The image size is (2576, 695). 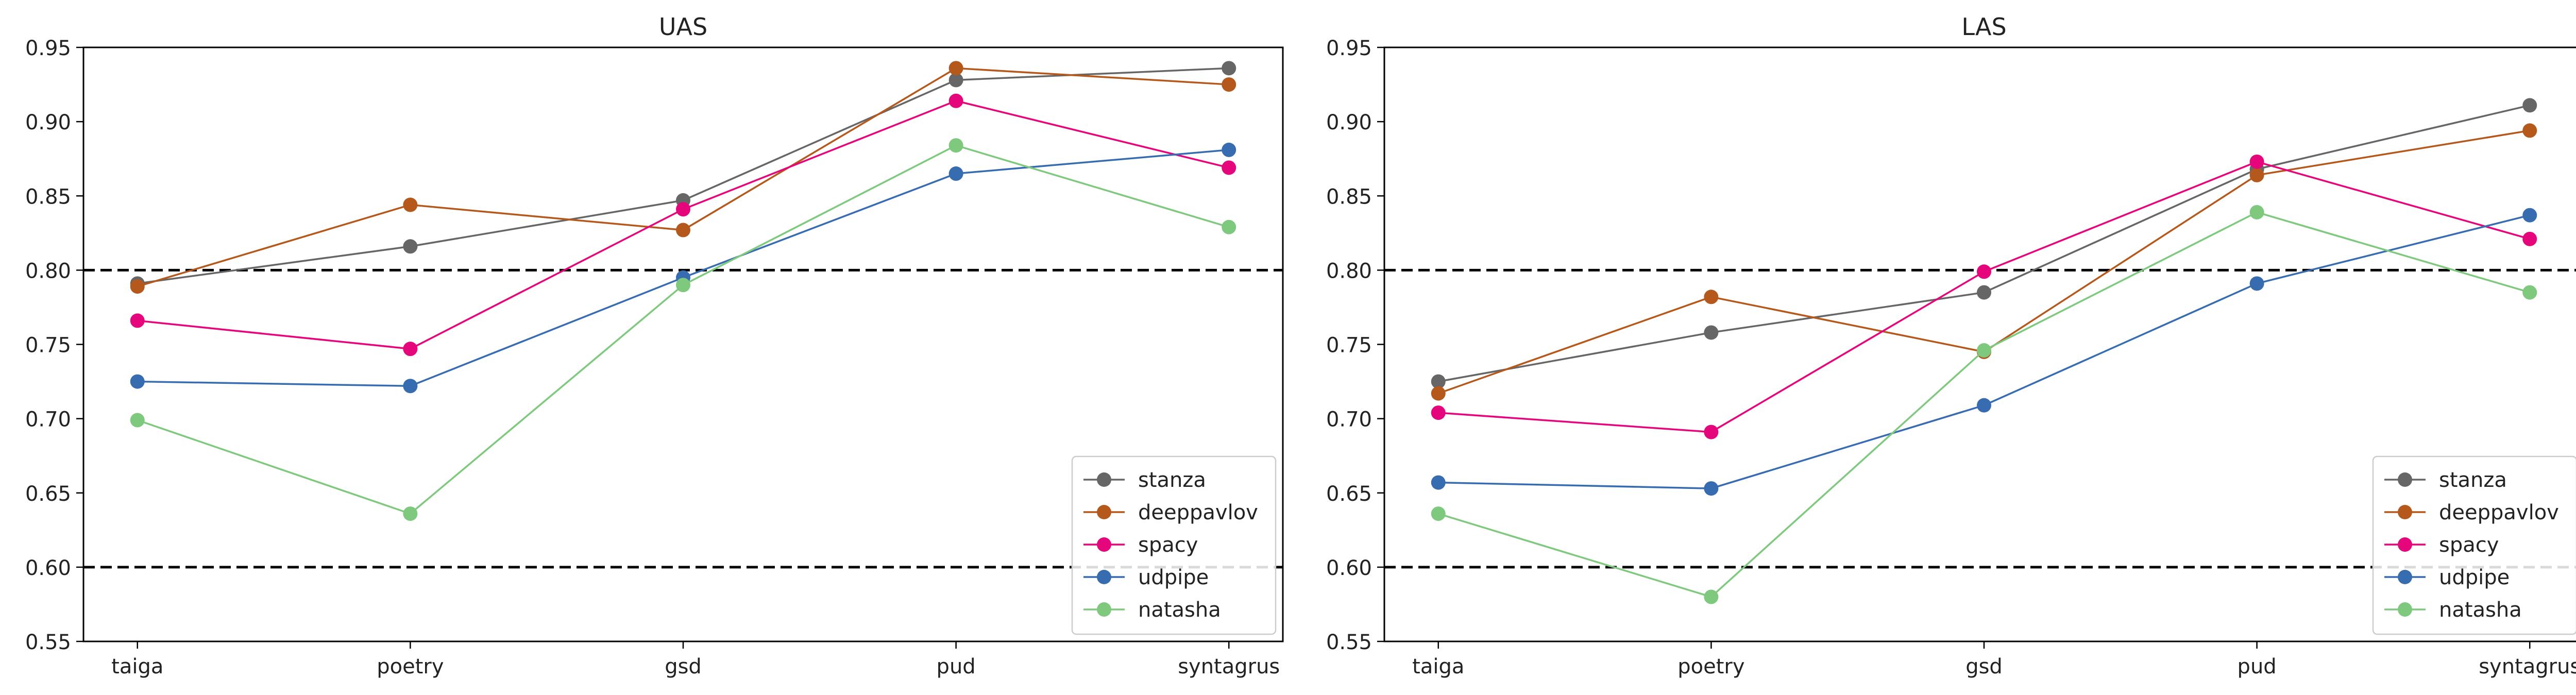 What do you see at coordinates (48, 346) in the screenshot?
I see `y-tick-label: 0.75` at bounding box center [48, 346].